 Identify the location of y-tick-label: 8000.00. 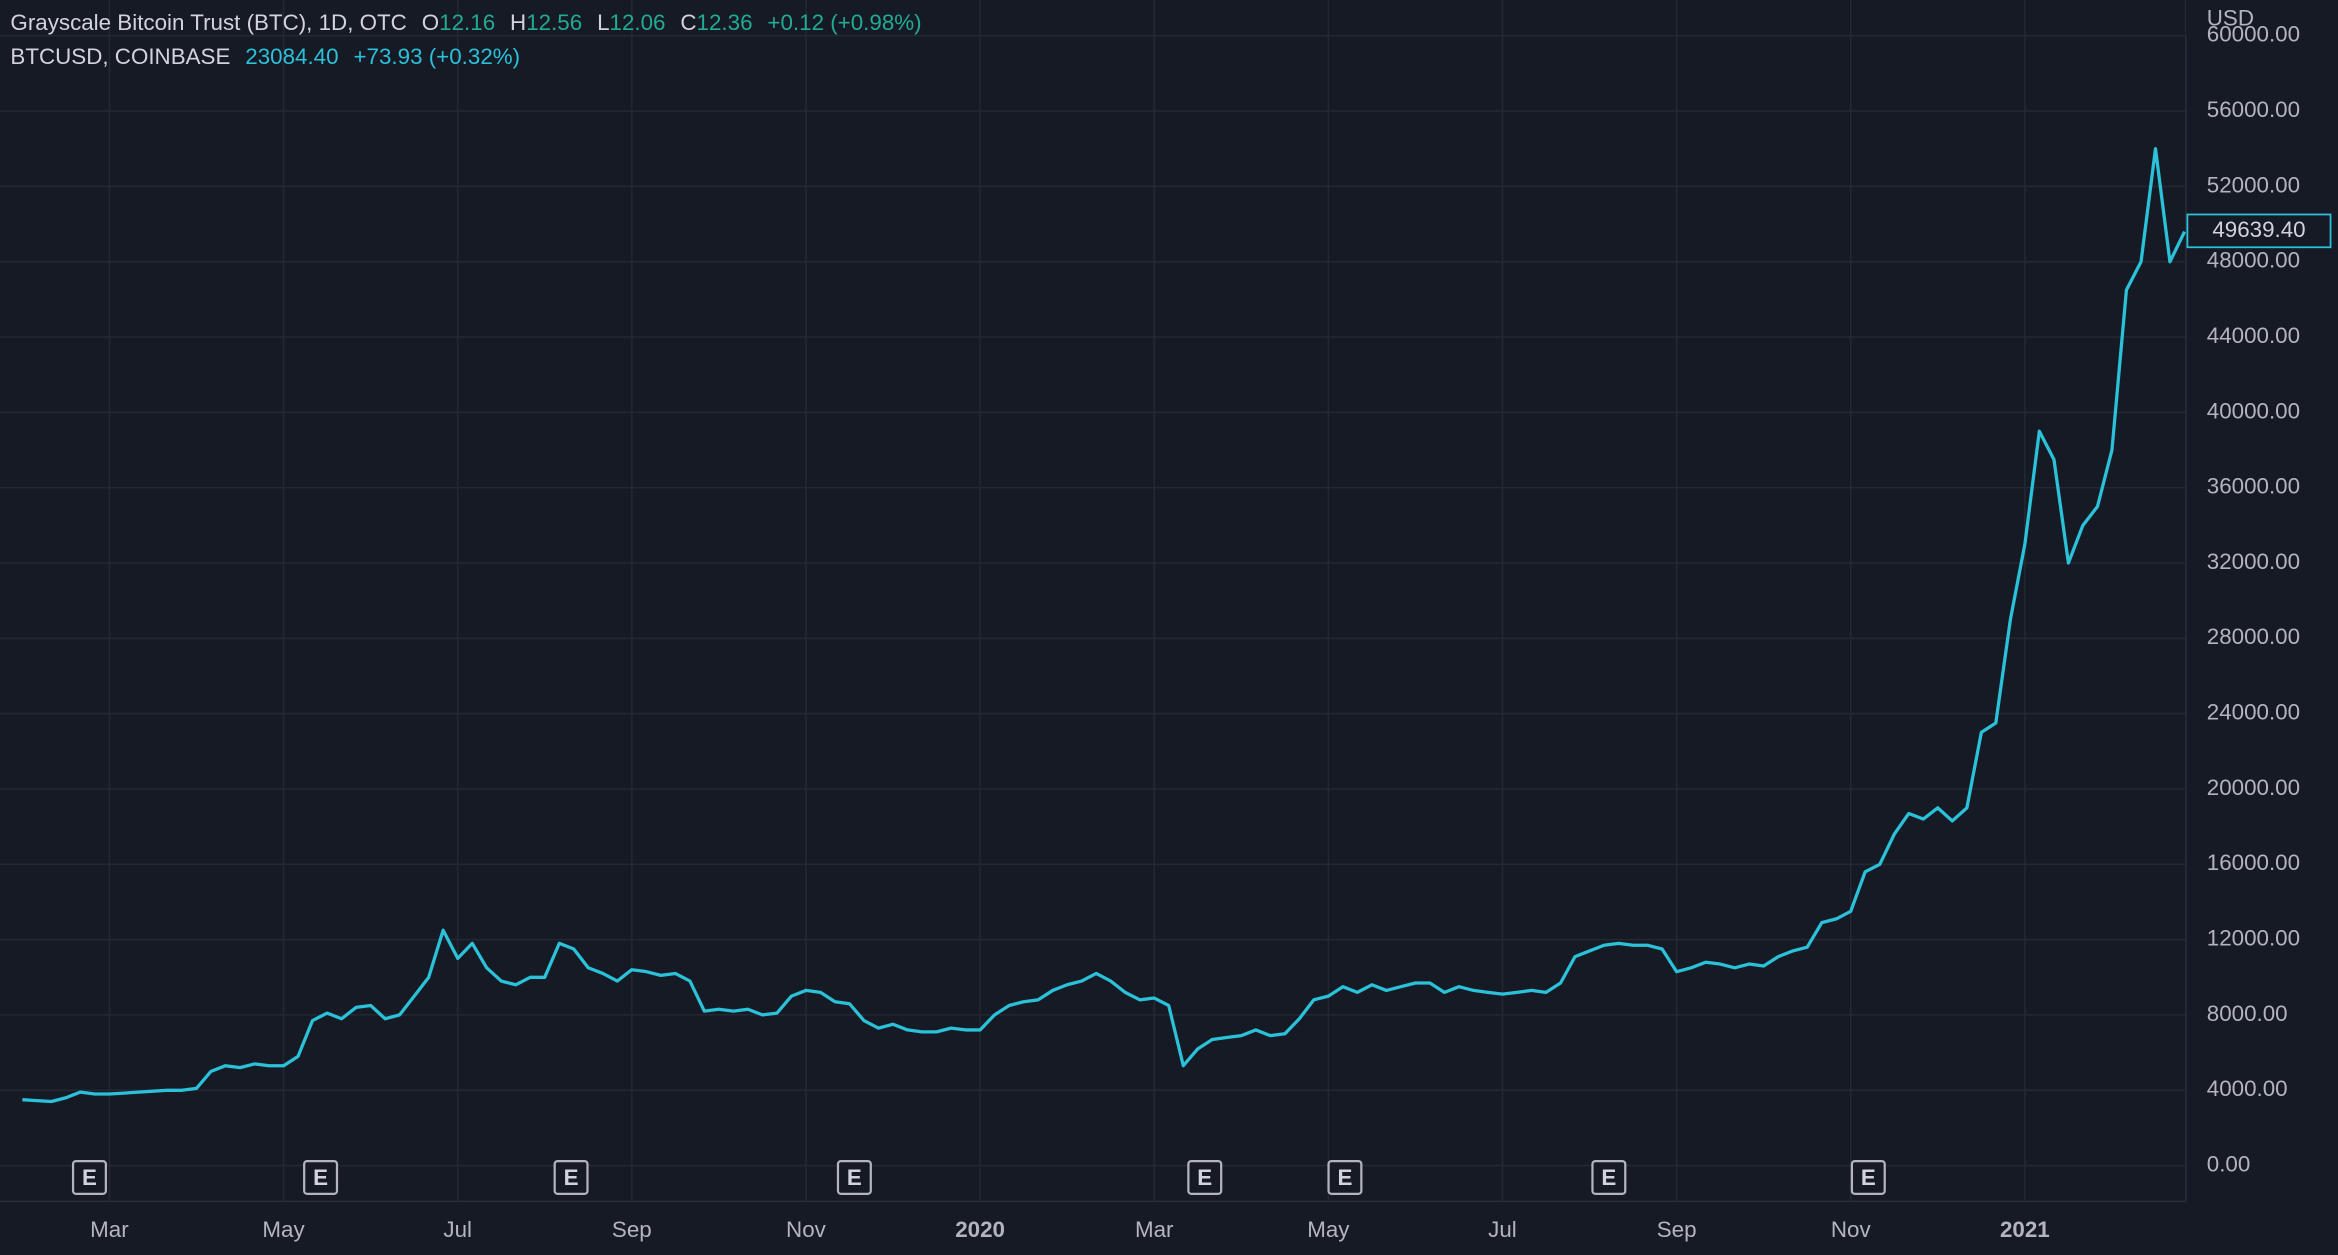
(2247, 1013).